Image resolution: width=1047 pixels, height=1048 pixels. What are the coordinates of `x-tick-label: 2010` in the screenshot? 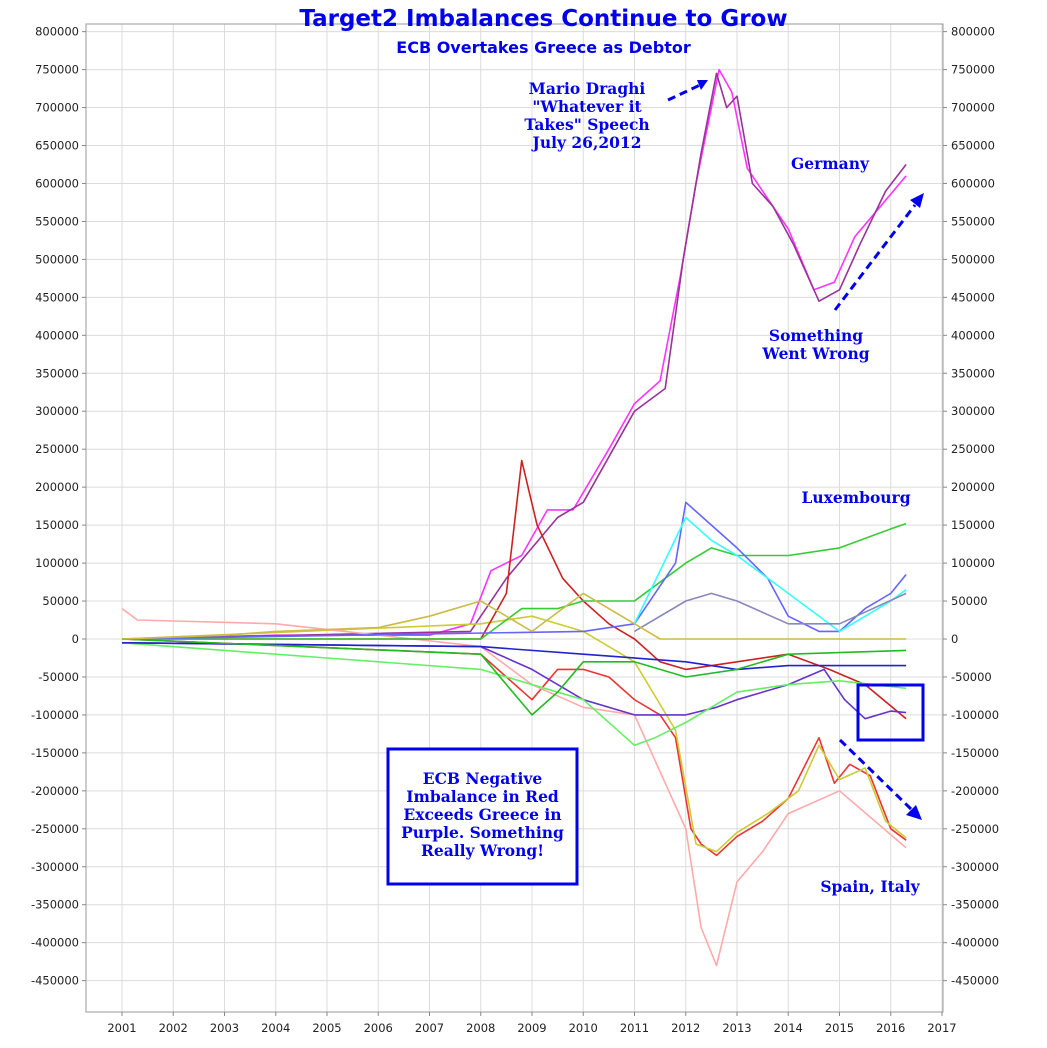 It's located at (583, 1028).